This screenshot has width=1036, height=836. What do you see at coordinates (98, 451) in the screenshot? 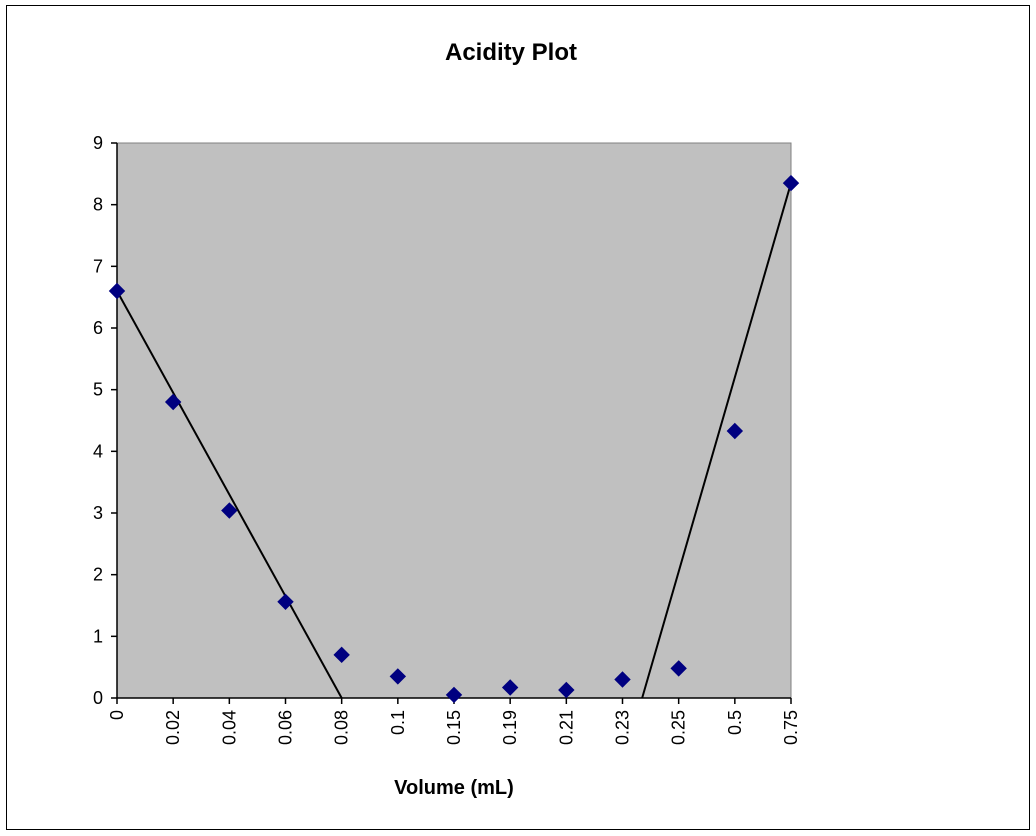
I see `y-tick-label: 4` at bounding box center [98, 451].